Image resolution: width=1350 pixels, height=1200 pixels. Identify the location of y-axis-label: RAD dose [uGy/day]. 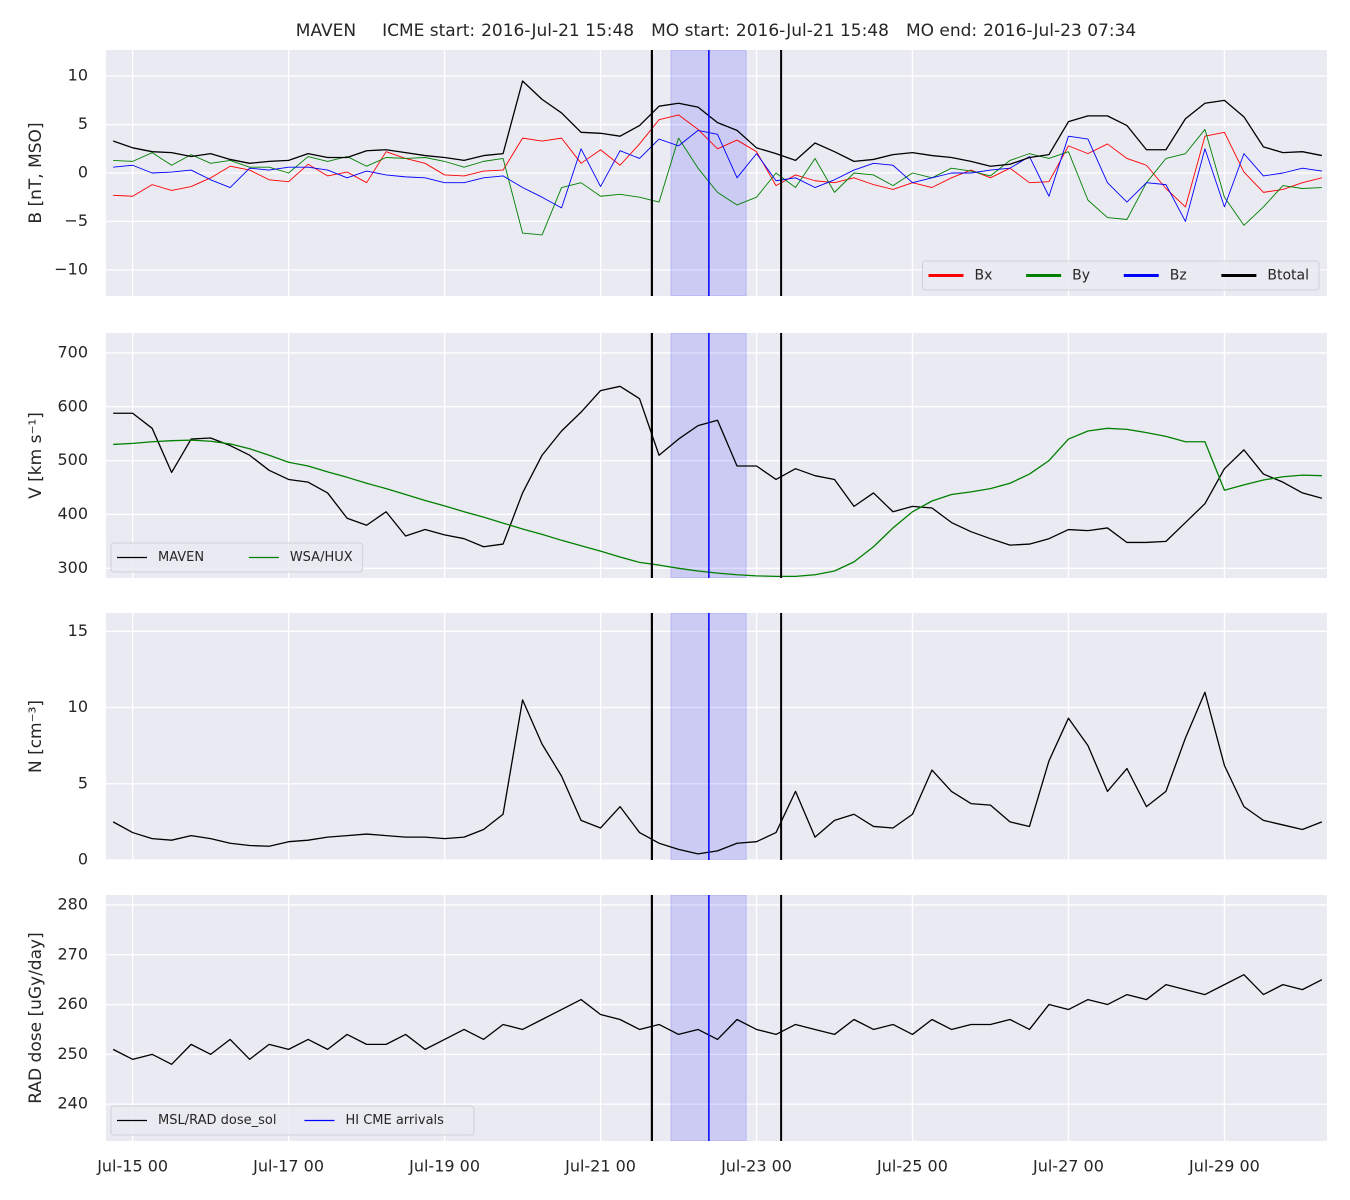
(36, 1017).